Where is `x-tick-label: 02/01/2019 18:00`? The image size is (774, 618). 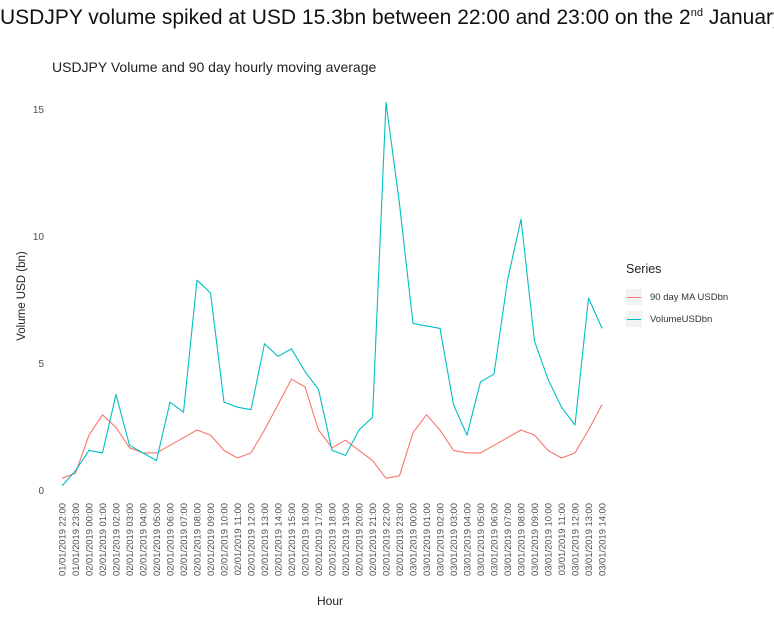 x-tick-label: 02/01/2019 18:00 is located at coordinates (332, 539).